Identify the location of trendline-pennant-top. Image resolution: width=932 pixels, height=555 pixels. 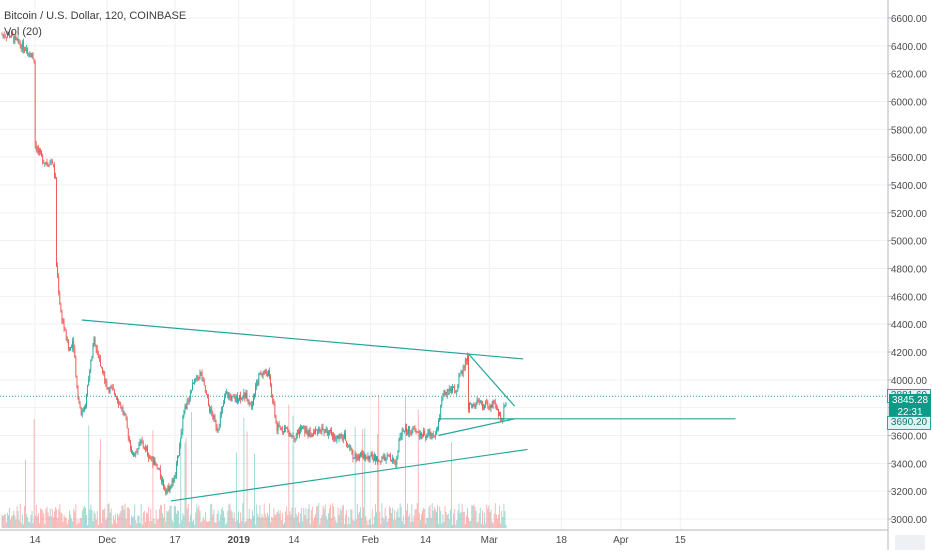
(491, 379).